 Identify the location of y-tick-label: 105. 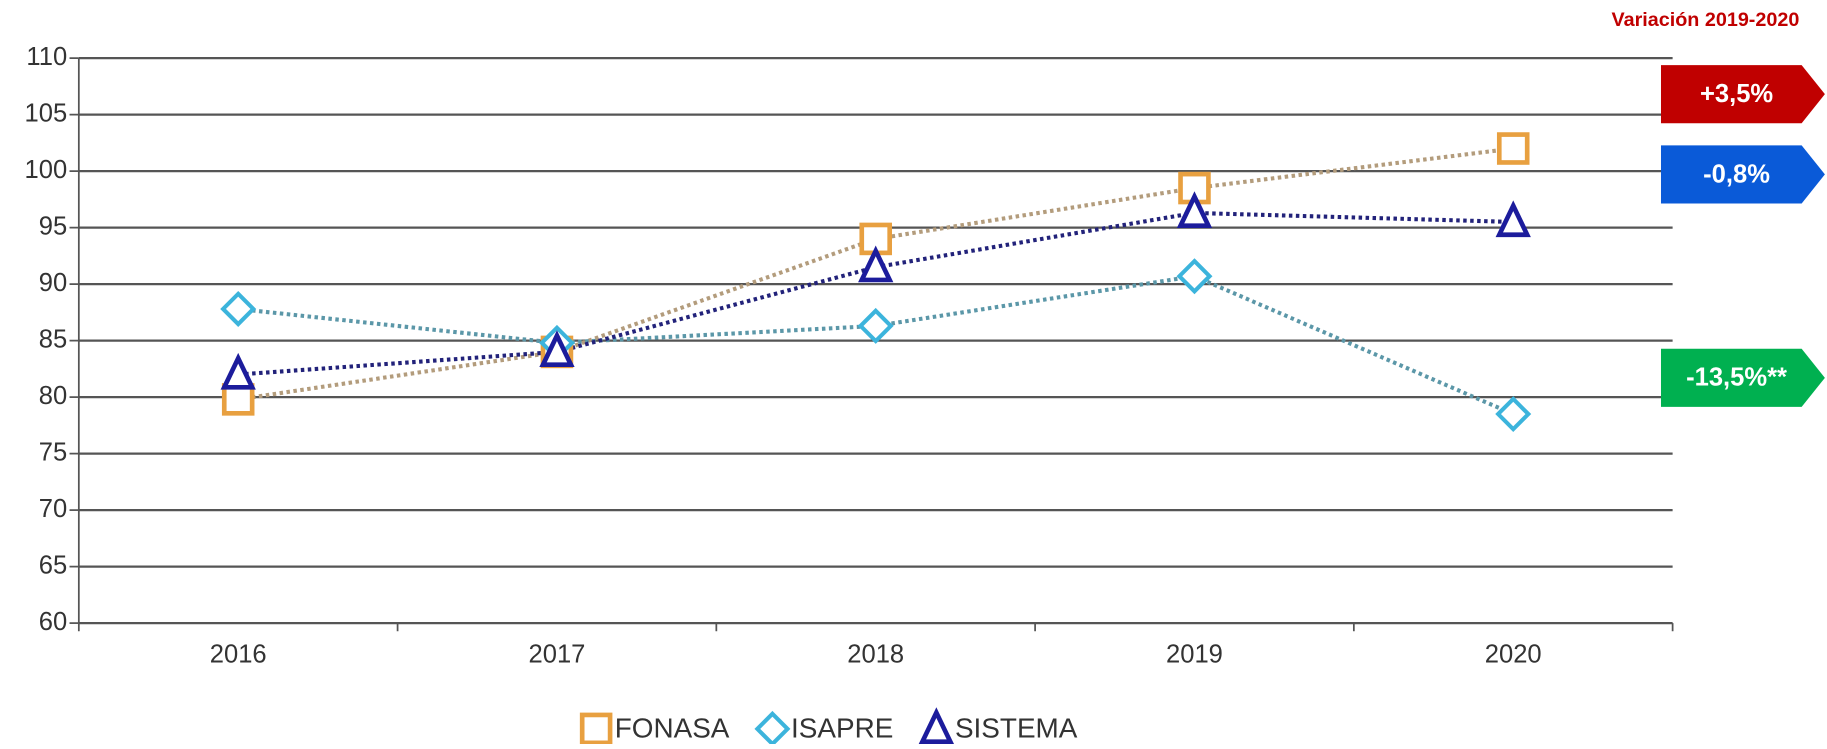
(46, 113).